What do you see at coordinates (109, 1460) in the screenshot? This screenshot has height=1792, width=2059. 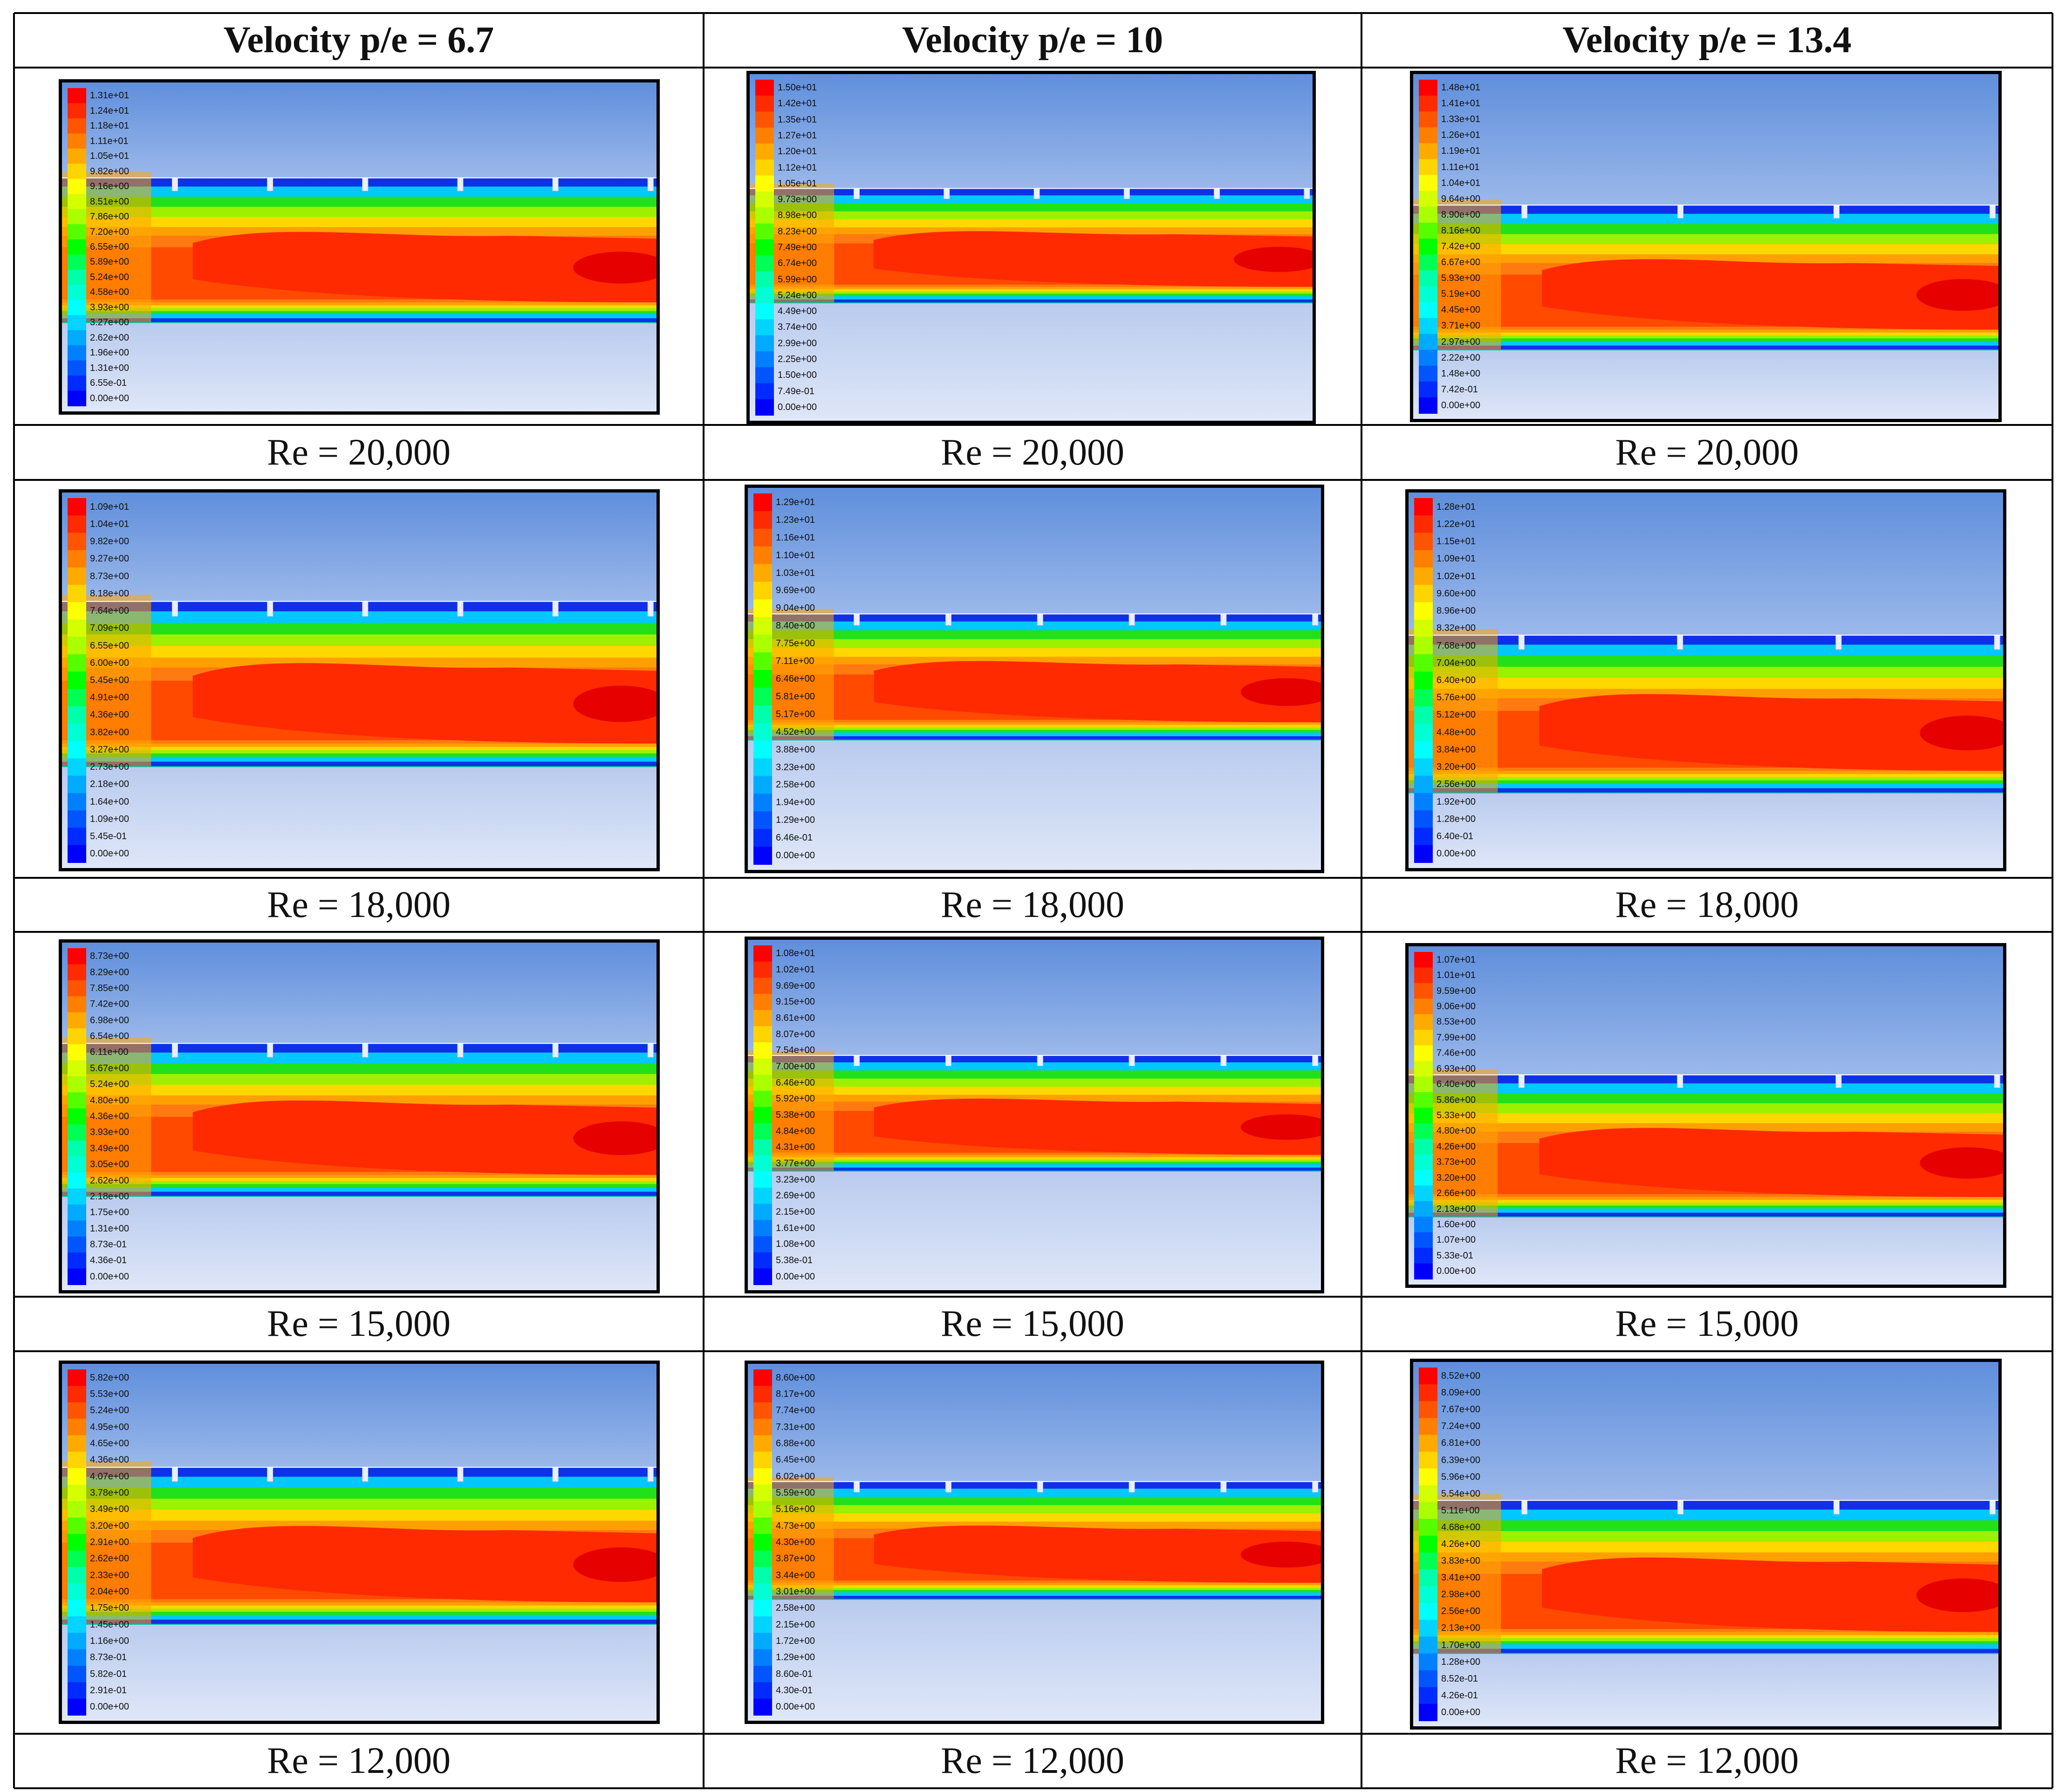 I see `legend-label: 4.36e+00` at bounding box center [109, 1460].